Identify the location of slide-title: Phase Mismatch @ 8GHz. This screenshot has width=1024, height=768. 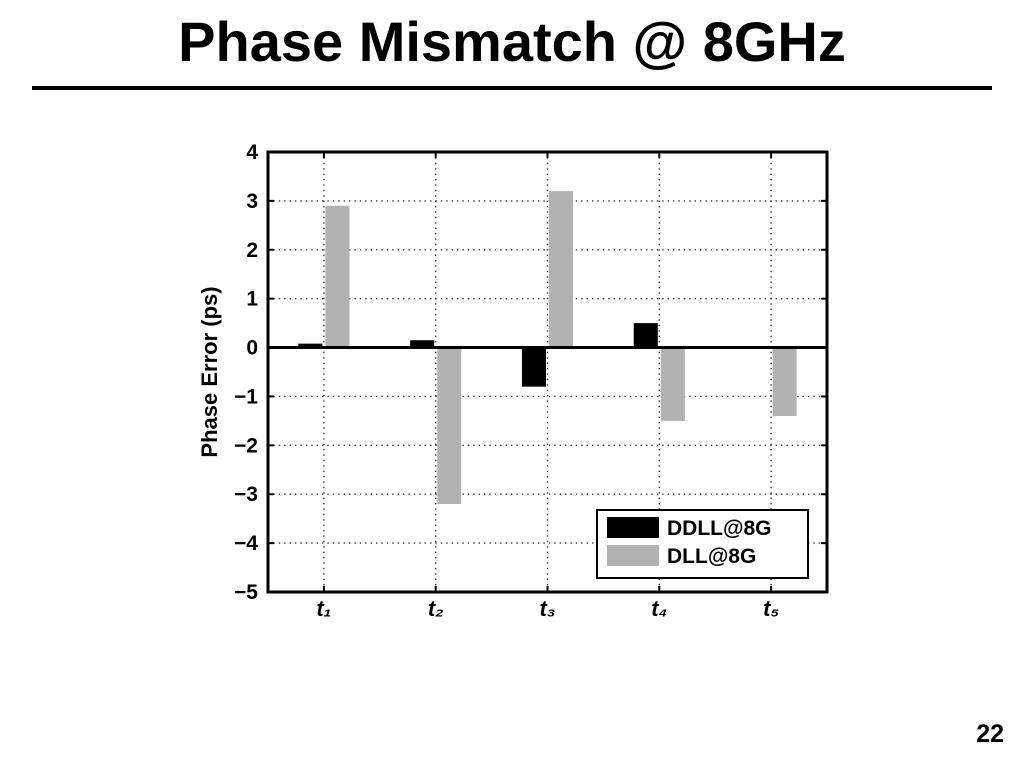
(512, 41).